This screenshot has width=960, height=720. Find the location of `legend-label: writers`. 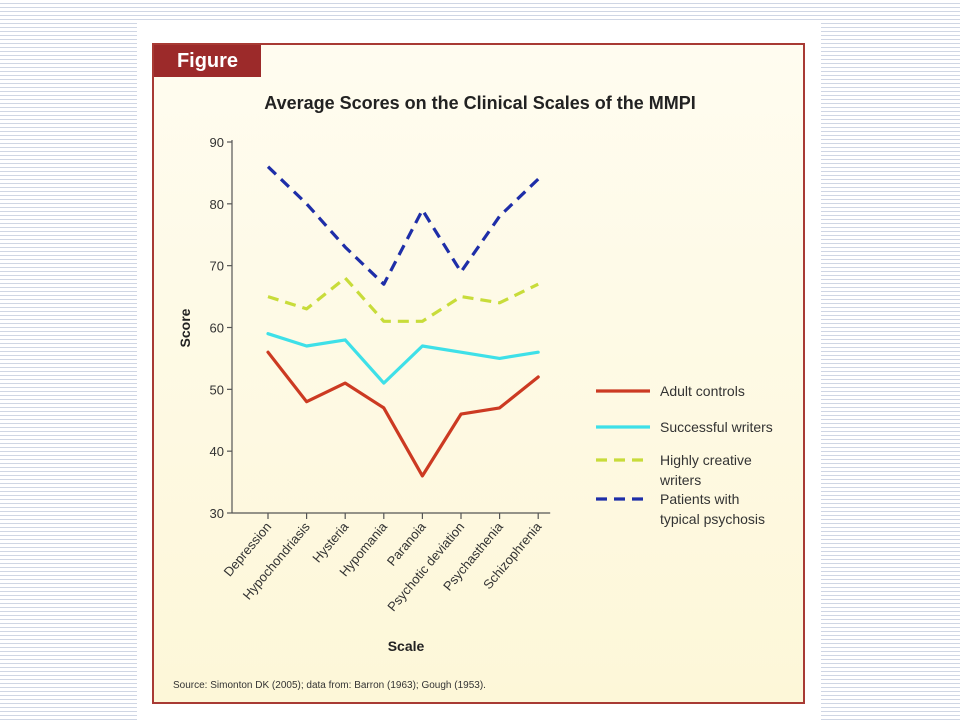

legend-label: writers is located at coordinates (680, 480).